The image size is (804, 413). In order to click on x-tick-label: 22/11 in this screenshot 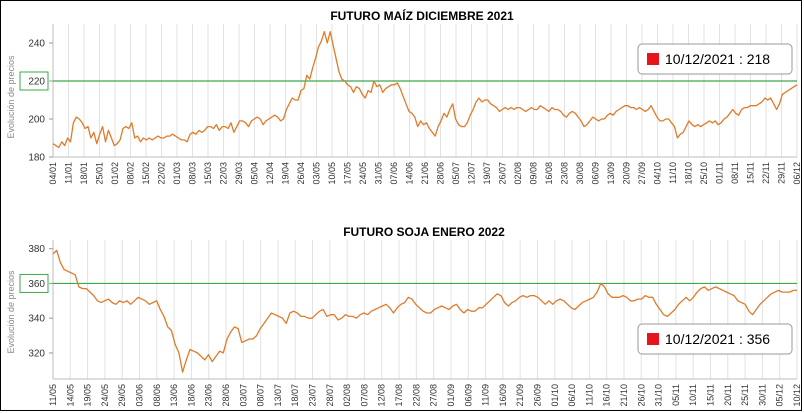, I will do `click(766, 173)`.